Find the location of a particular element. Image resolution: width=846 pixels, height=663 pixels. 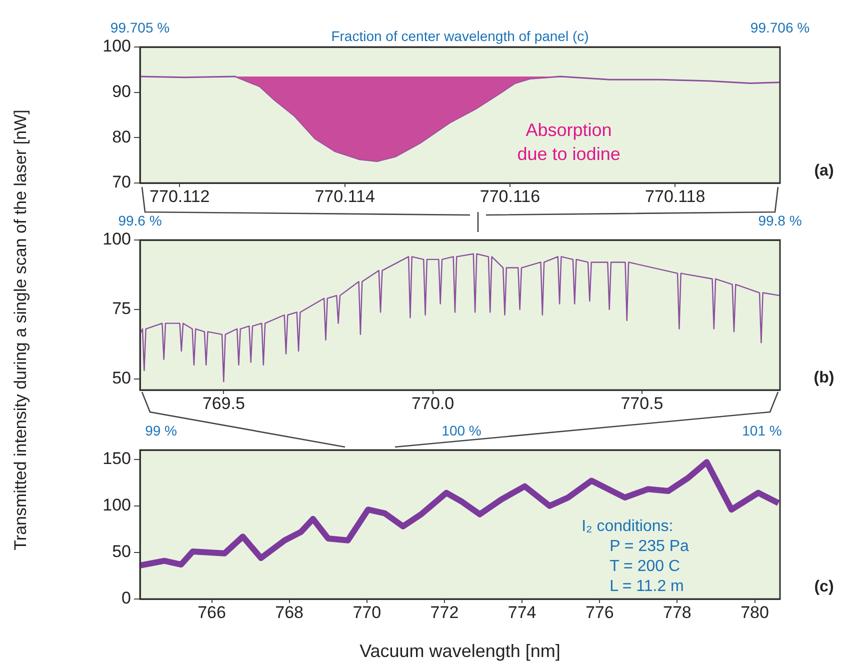

x-tick-label: 778 is located at coordinates (677, 612).